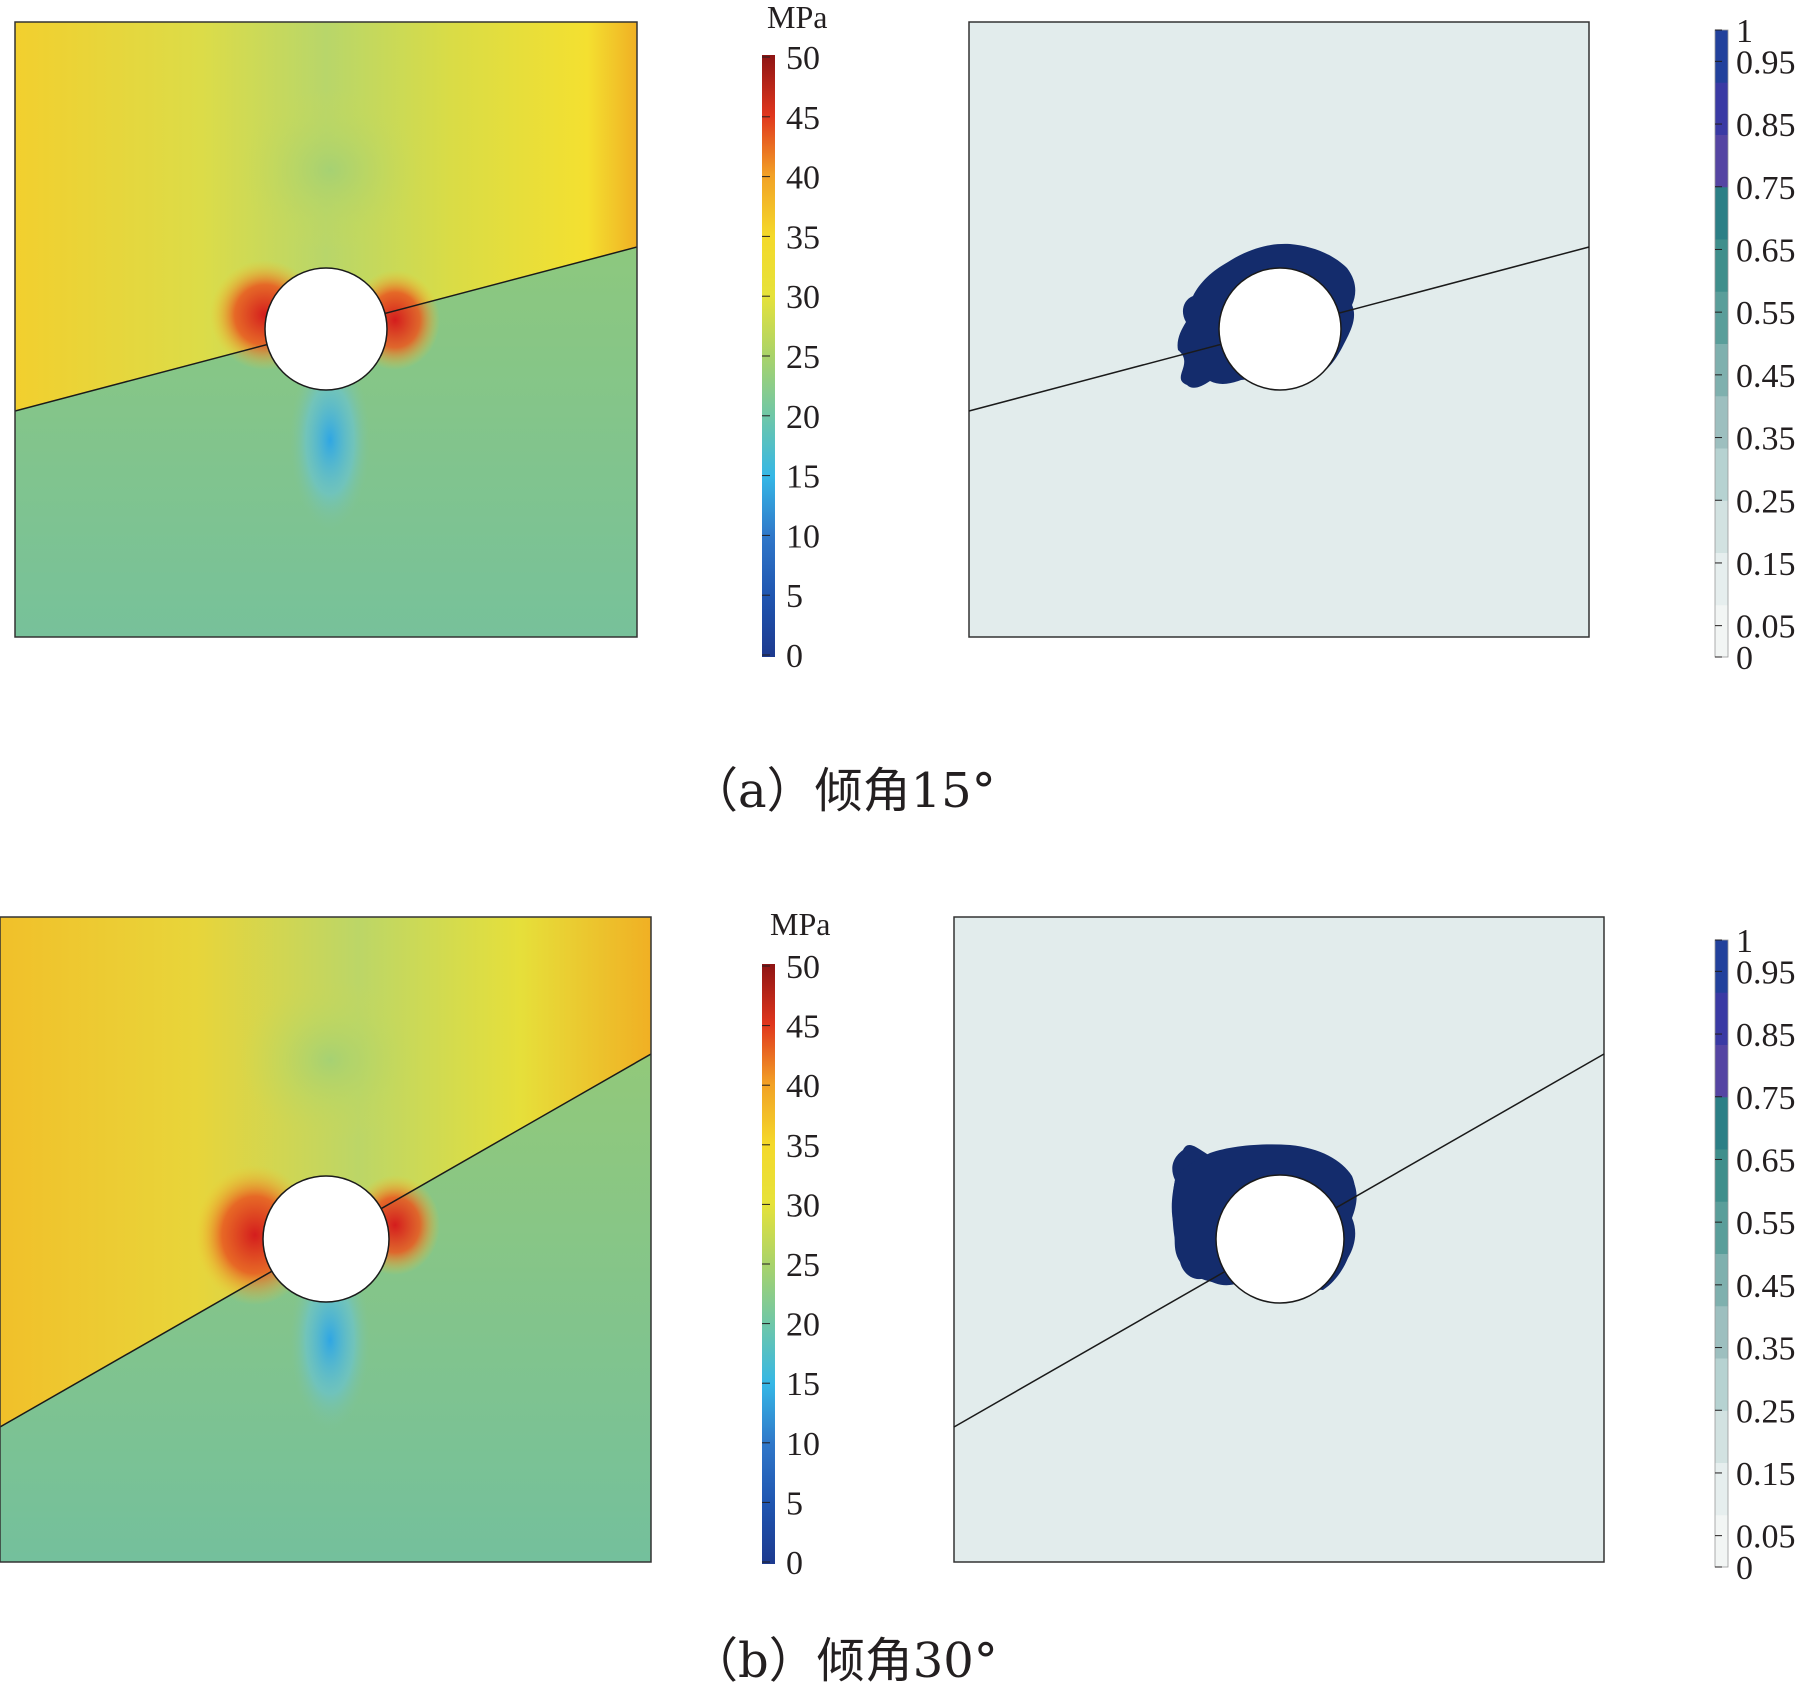 This screenshot has height=1695, width=1810. I want to click on panel-caption: （b）倾角30°, so click(844, 1661).